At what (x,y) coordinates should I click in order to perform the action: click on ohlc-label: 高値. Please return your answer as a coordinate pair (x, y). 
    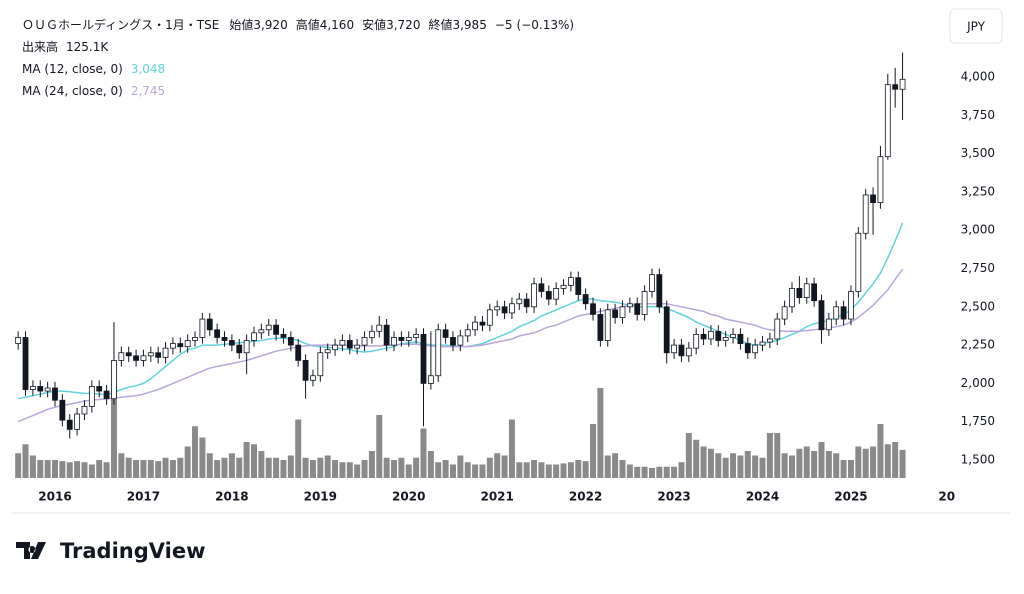
    Looking at the image, I should click on (308, 24).